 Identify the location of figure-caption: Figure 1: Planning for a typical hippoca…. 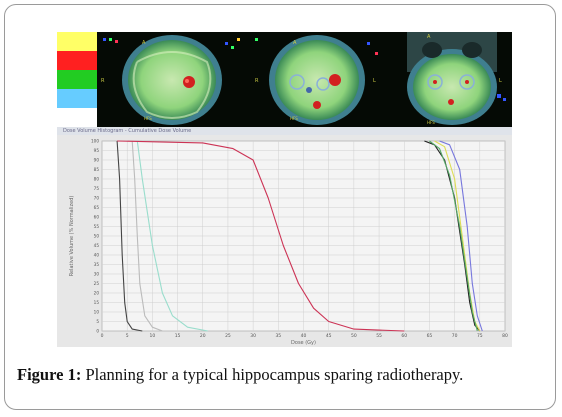
(240, 375).